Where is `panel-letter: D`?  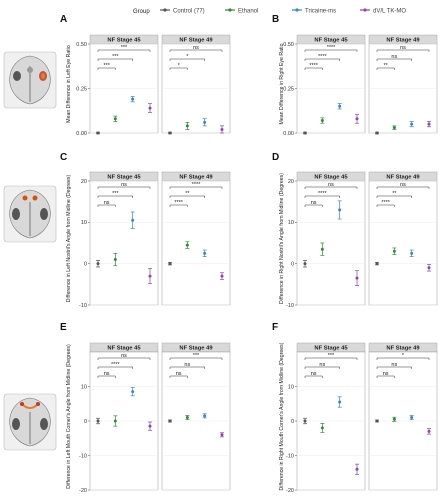
panel-letter: D is located at coordinates (275, 157).